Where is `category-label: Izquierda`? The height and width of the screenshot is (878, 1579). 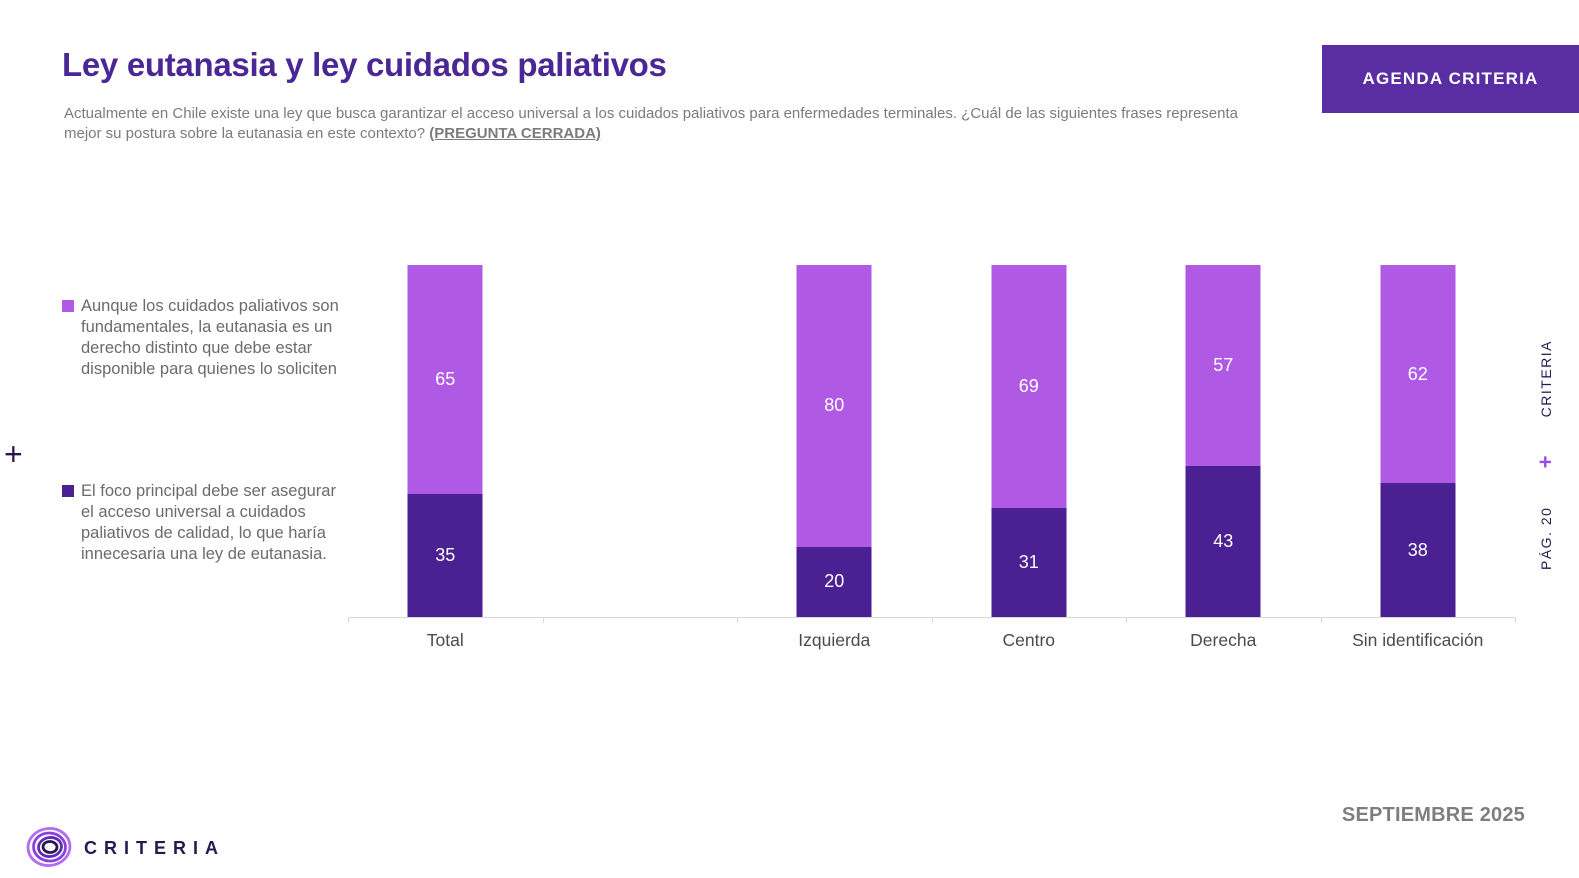
category-label: Izquierda is located at coordinates (834, 640).